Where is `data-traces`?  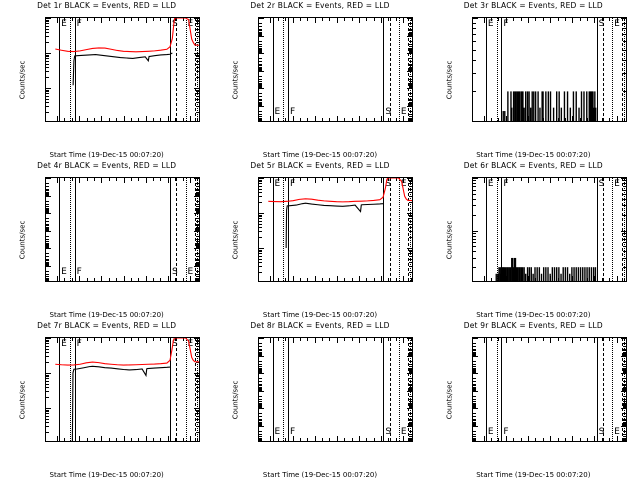 data-traces is located at coordinates (340, 213).